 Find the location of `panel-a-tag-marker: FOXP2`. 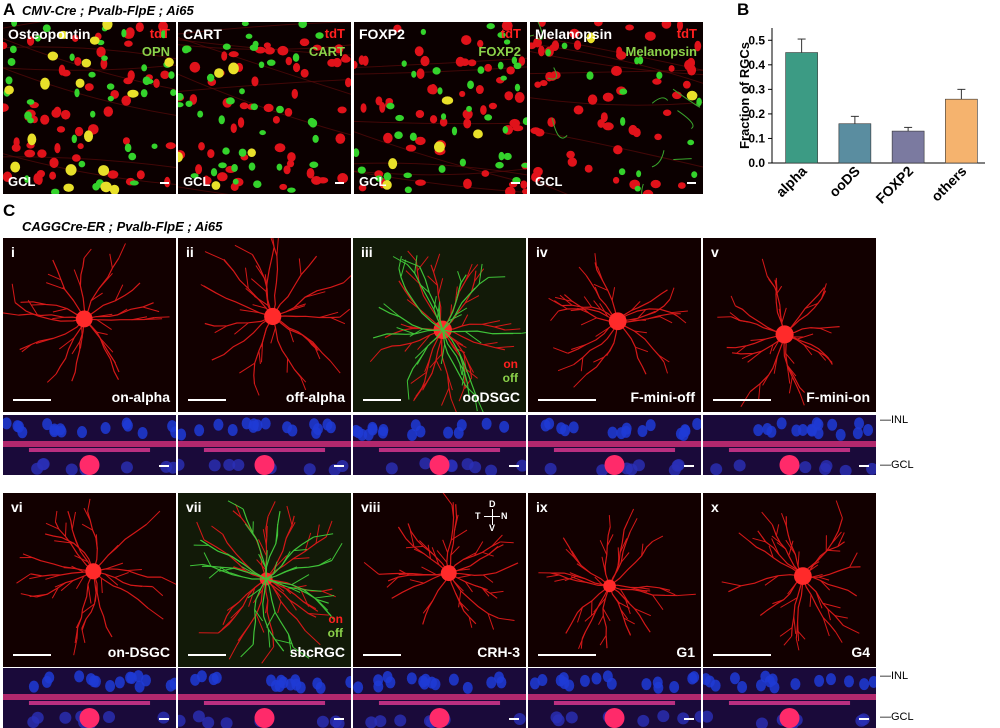

panel-a-tag-marker: FOXP2 is located at coordinates (499, 51).